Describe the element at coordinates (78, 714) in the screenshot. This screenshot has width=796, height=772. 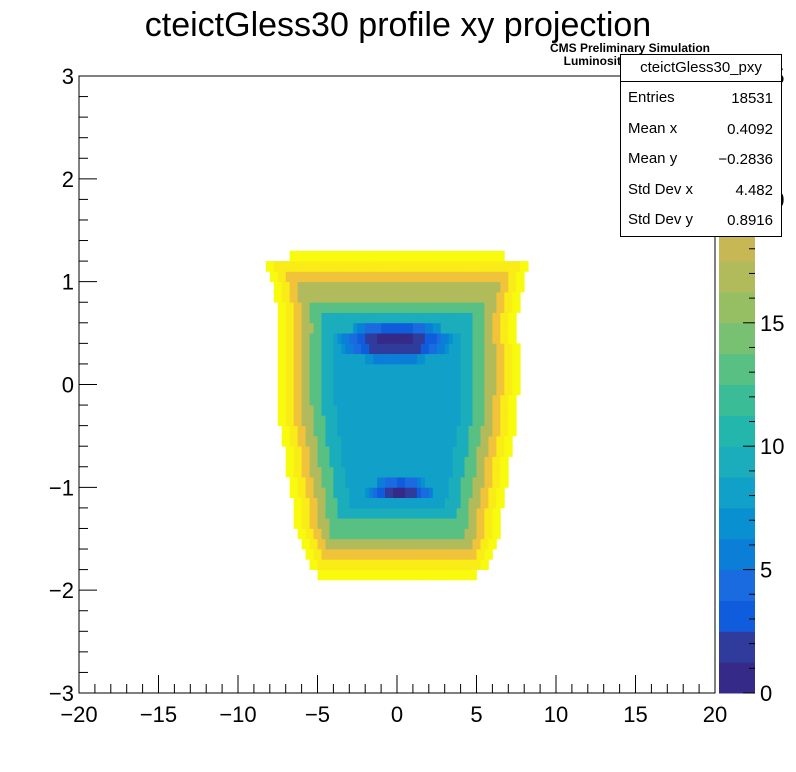
I see `x-tick-label: −20` at that location.